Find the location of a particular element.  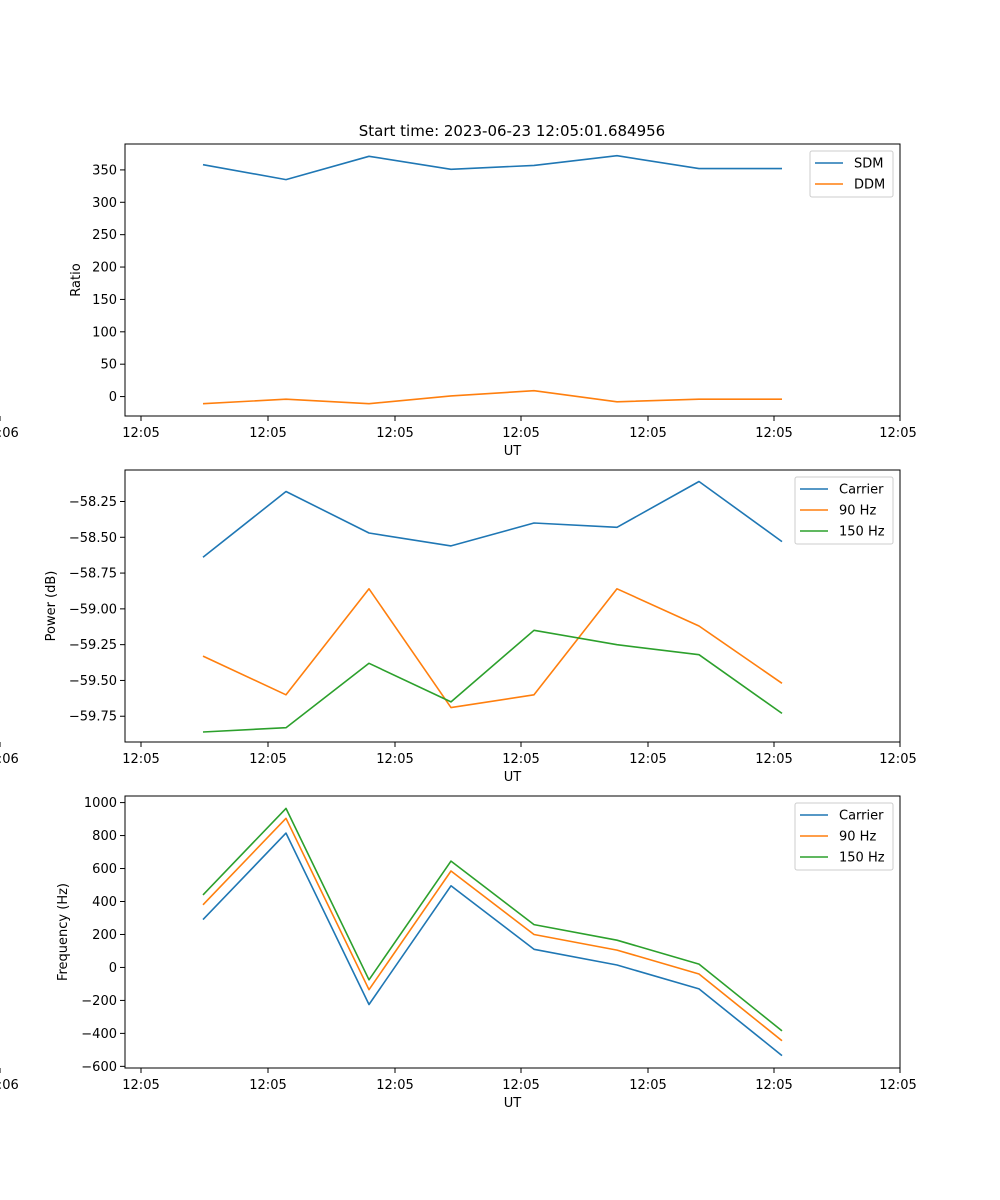

y-tick-label: −59.75 is located at coordinates (93, 717).